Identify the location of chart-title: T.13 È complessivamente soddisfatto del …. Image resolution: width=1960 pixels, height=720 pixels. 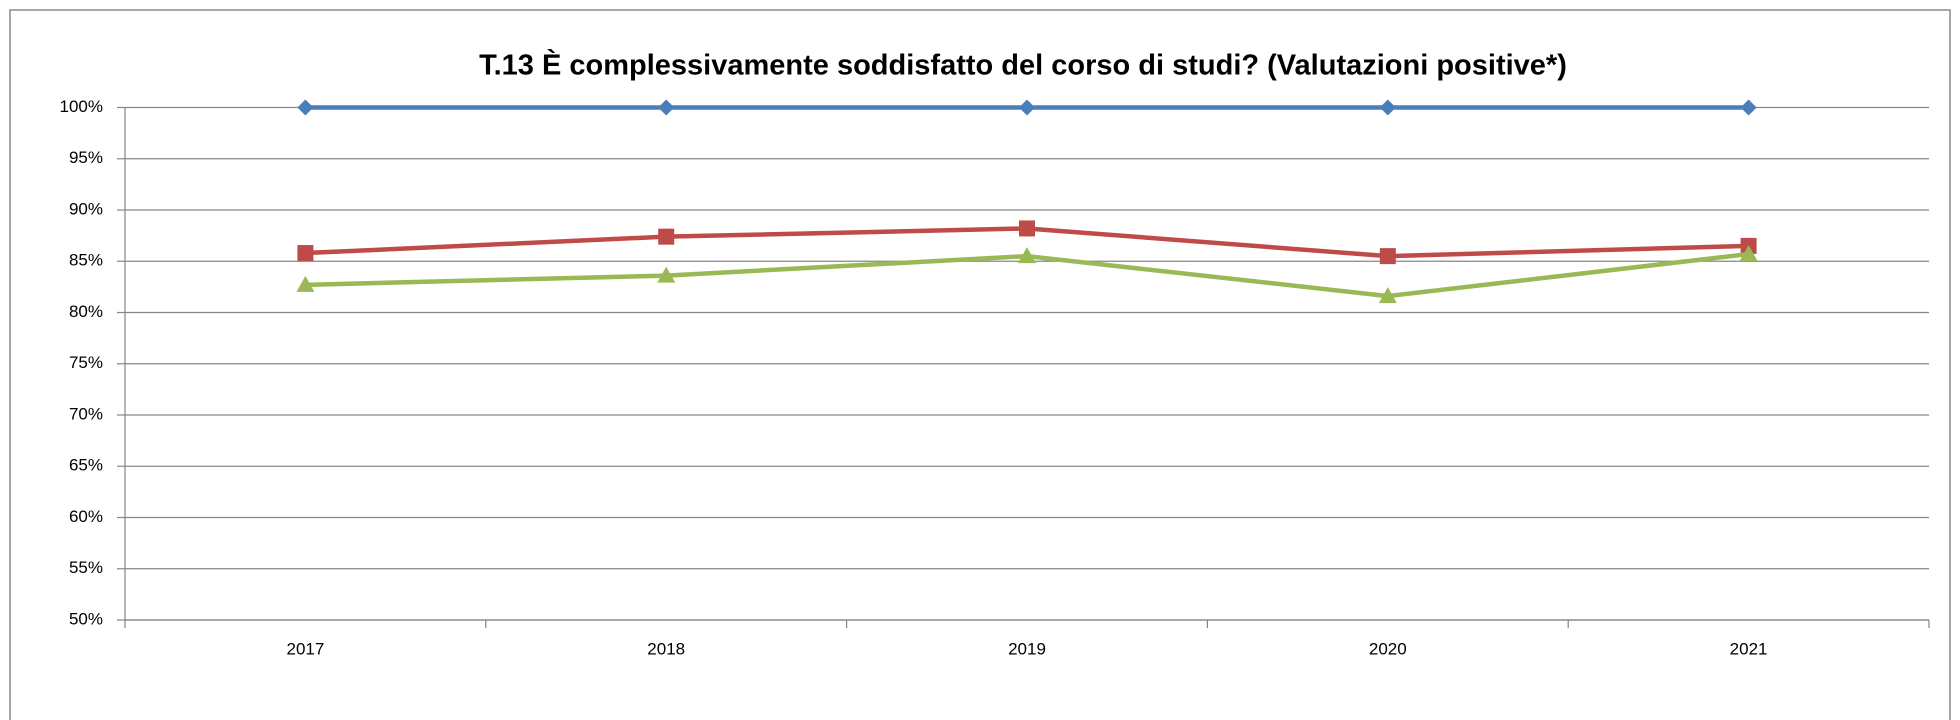
(1023, 65).